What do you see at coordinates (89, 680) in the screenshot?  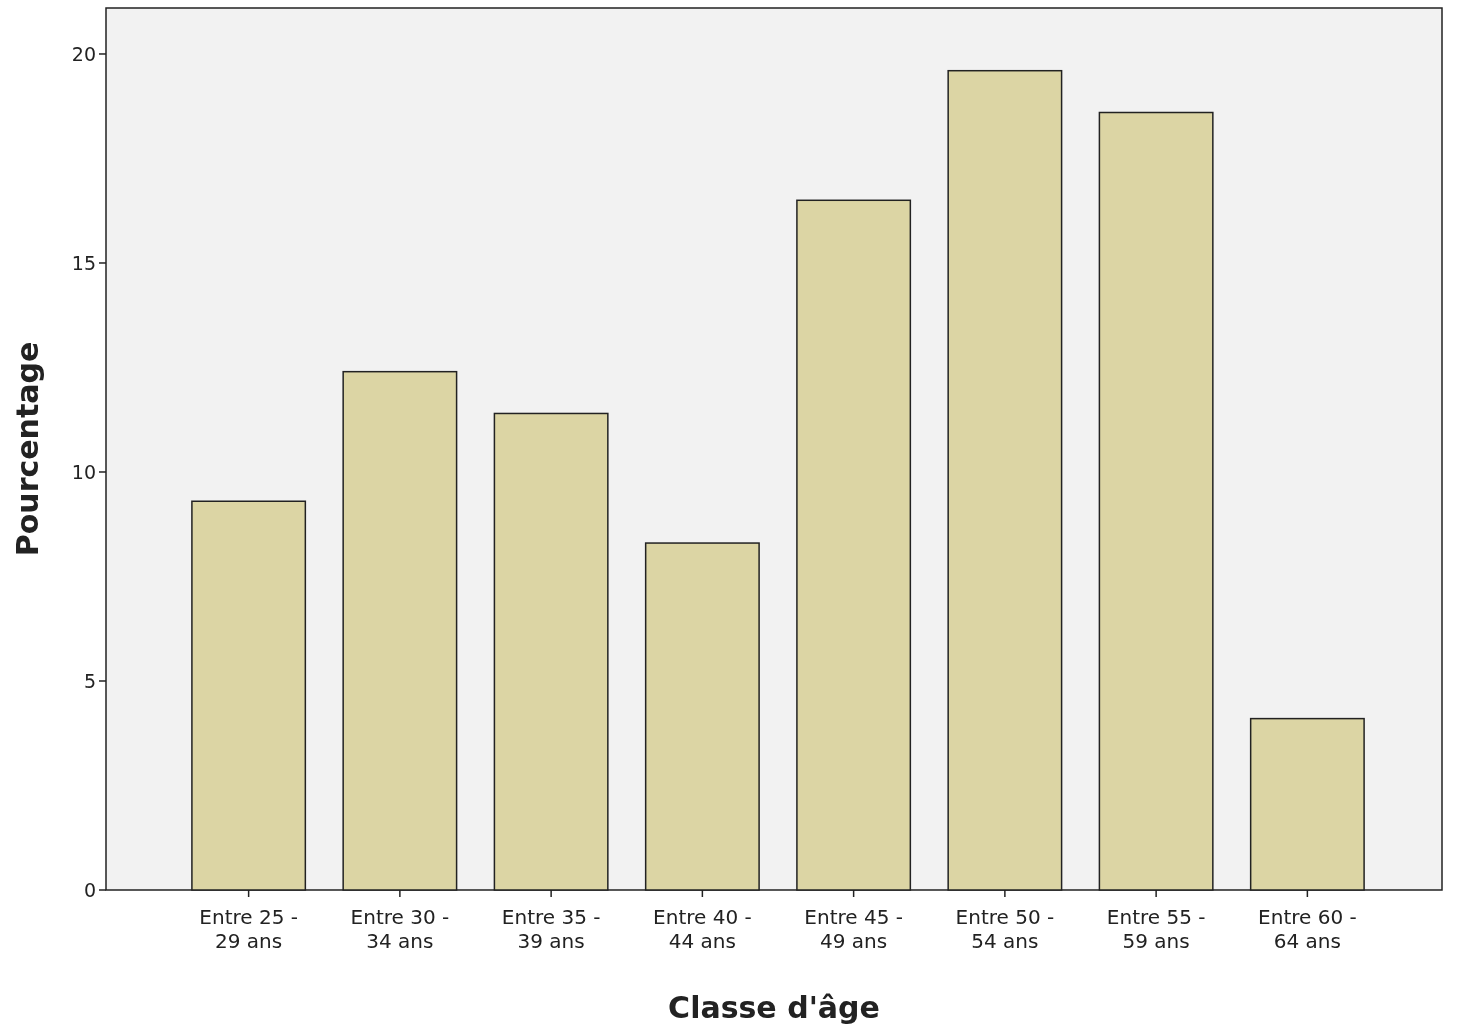 I see `y-tick-label: 5` at bounding box center [89, 680].